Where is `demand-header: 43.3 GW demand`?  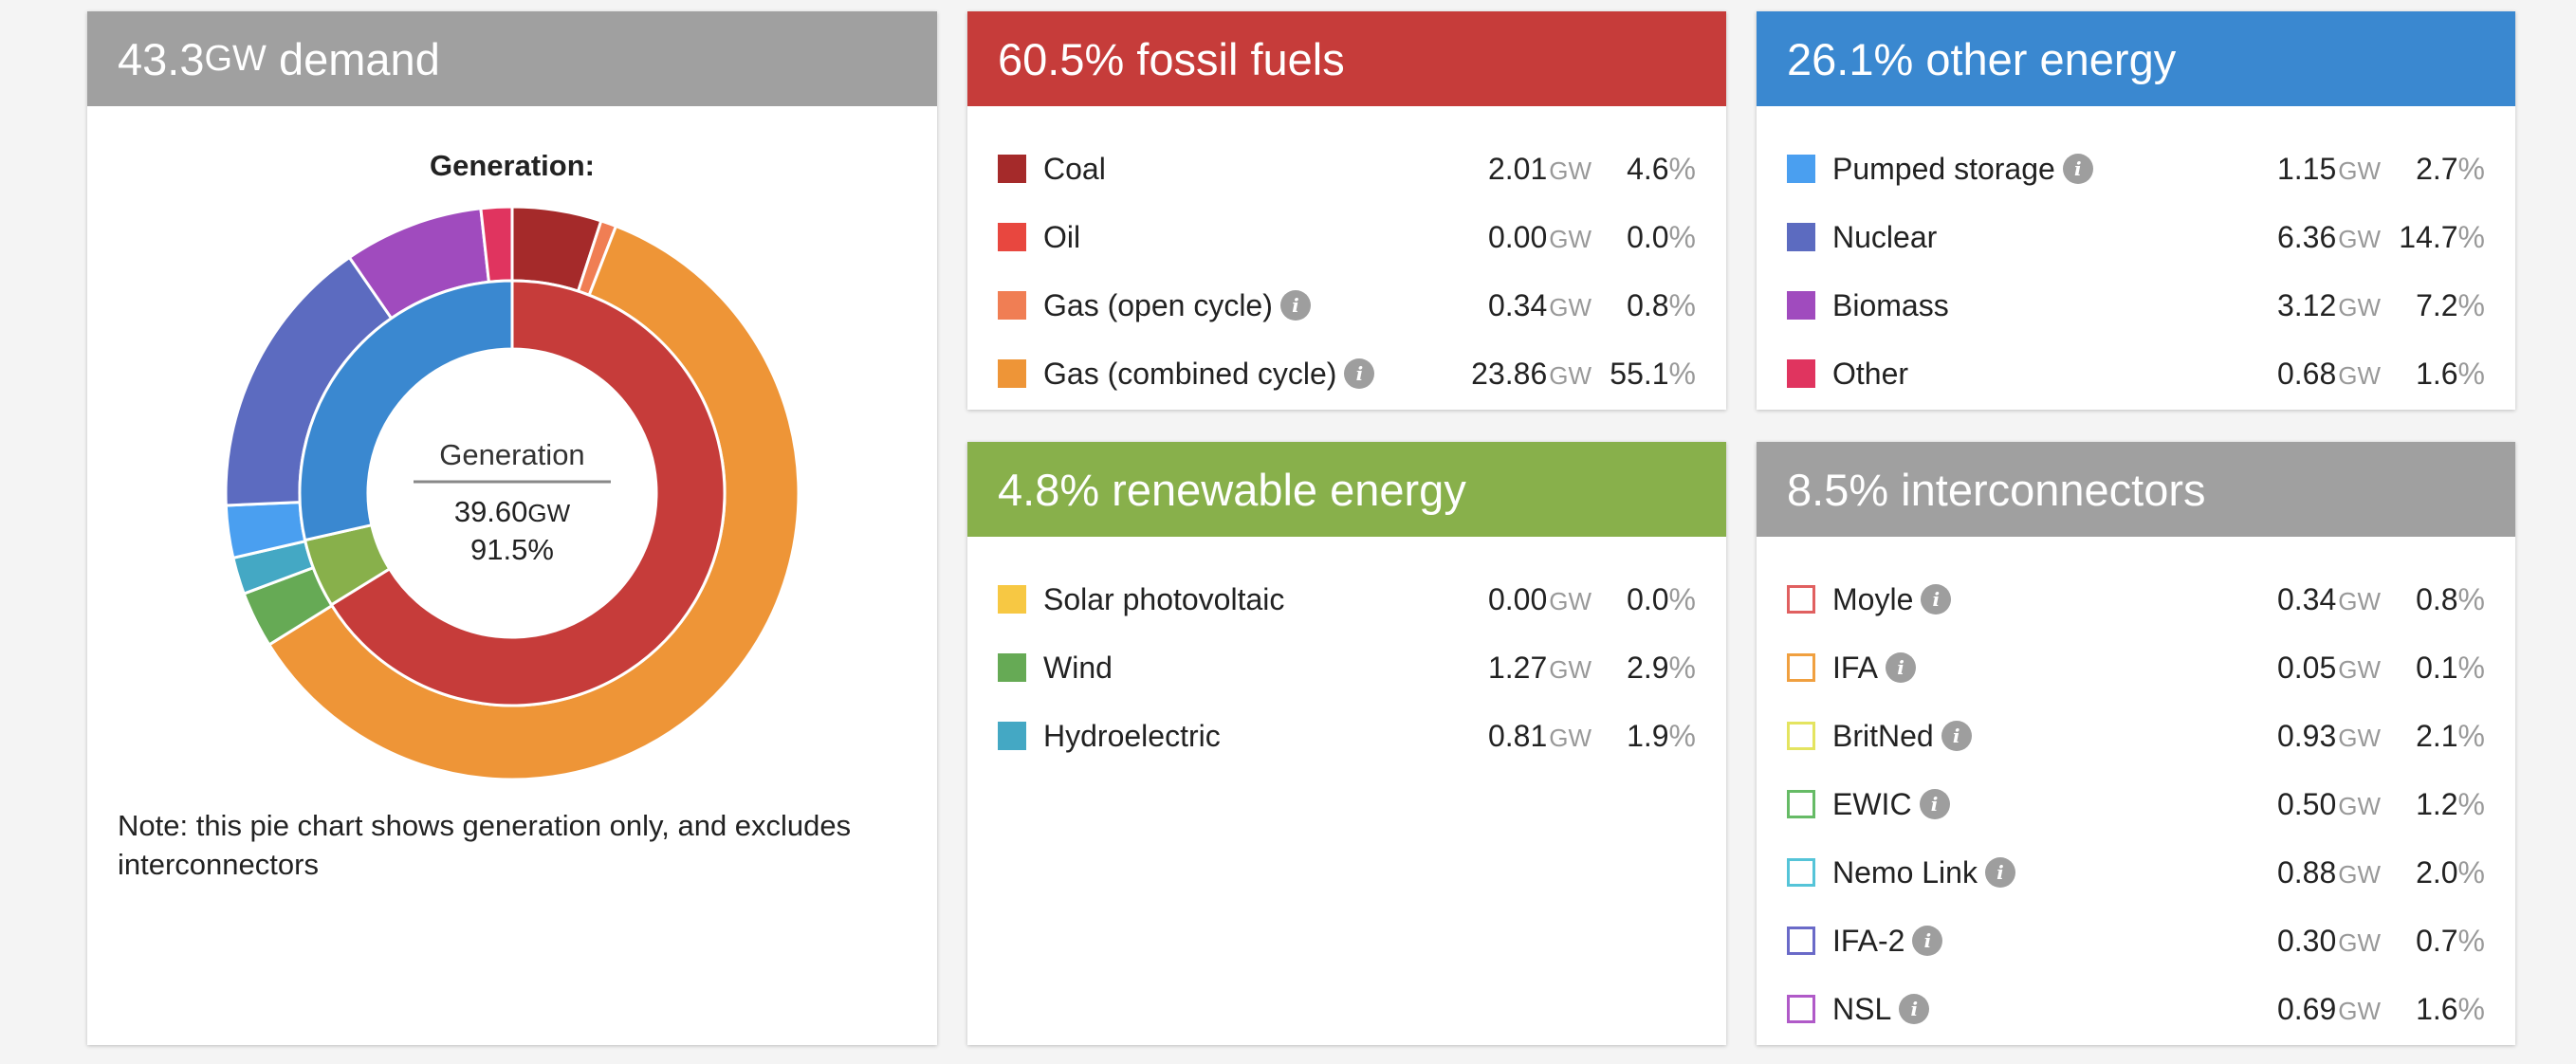 demand-header: 43.3 GW demand is located at coordinates (512, 58).